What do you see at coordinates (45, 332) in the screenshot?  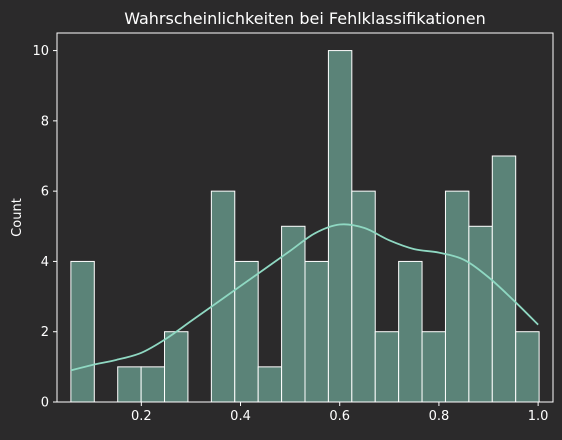 I see `y-tick-label: 2` at bounding box center [45, 332].